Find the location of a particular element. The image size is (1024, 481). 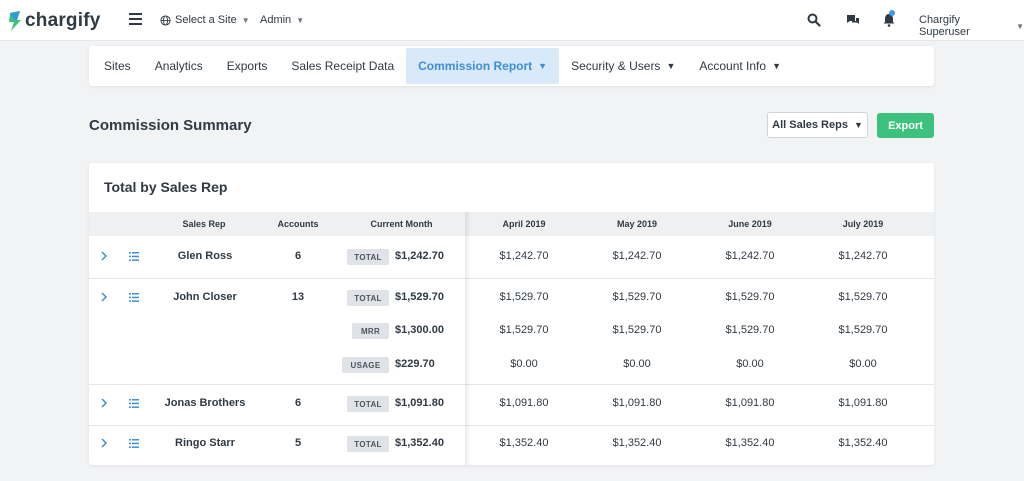

nav-label: Sales Receipt Data is located at coordinates (343, 66).